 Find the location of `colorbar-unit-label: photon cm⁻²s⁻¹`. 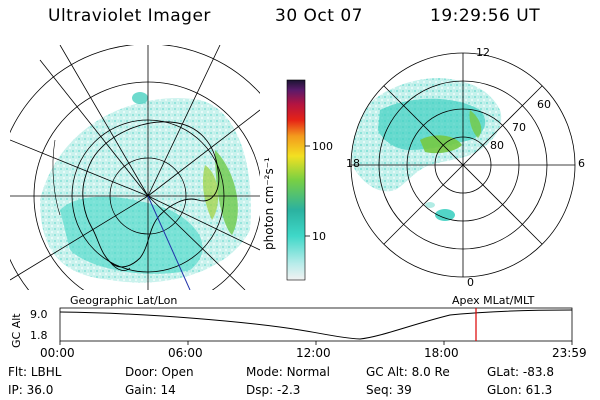

colorbar-unit-label: photon cm⁻²s⁻¹ is located at coordinates (269, 203).